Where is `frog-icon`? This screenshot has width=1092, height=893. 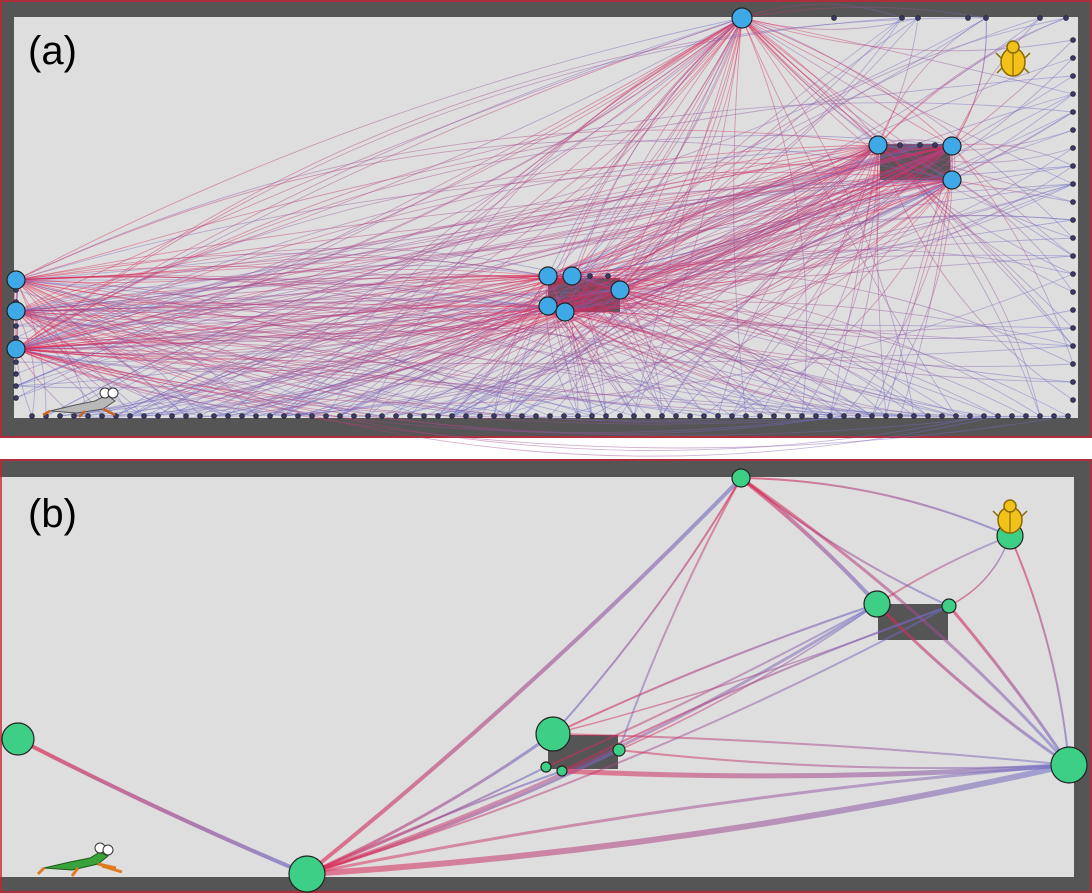 frog-icon is located at coordinates (79, 859).